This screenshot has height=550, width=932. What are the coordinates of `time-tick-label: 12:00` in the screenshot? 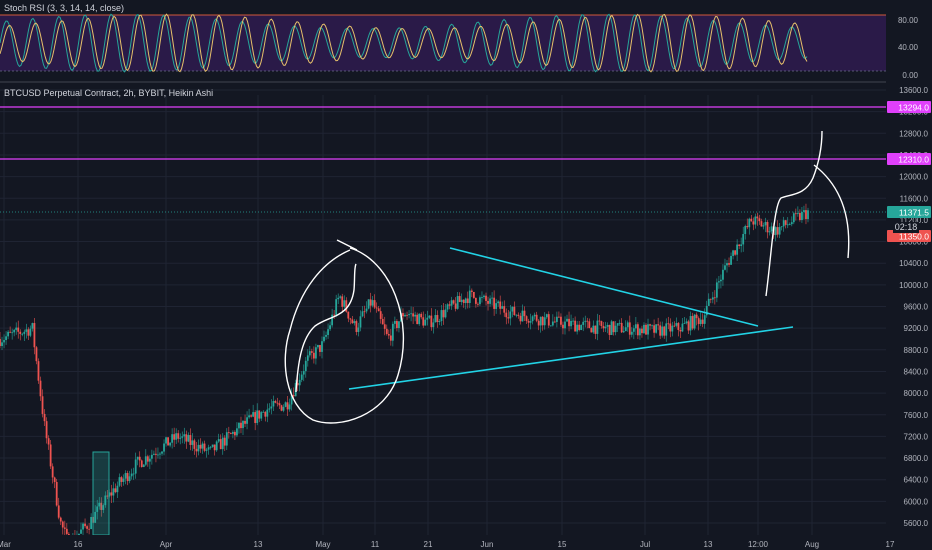 It's located at (758, 544).